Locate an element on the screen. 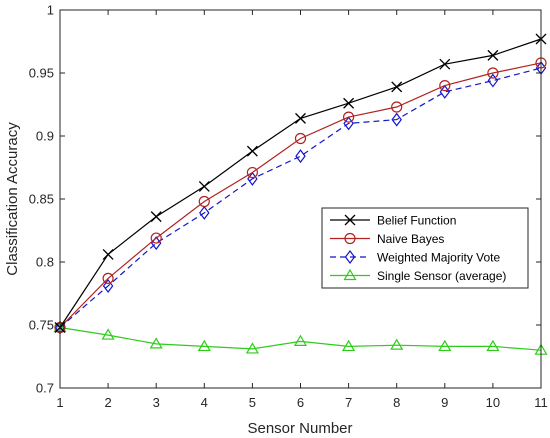 The width and height of the screenshot is (550, 438). x-tick-label: 11 is located at coordinates (541, 402).